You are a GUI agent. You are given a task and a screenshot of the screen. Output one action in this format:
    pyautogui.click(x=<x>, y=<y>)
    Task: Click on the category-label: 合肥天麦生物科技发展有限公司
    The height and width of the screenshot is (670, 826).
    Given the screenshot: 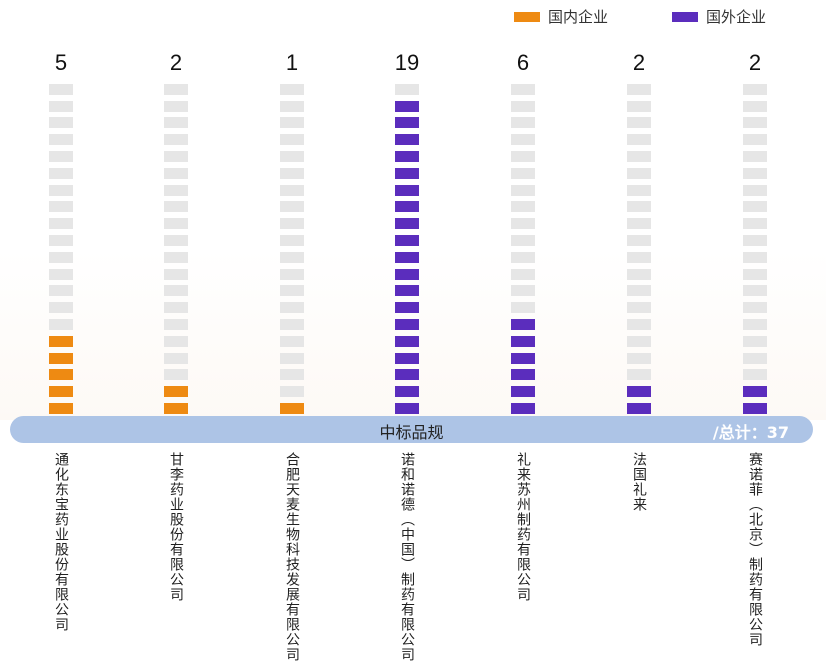 What is the action you would take?
    pyautogui.click(x=292, y=557)
    